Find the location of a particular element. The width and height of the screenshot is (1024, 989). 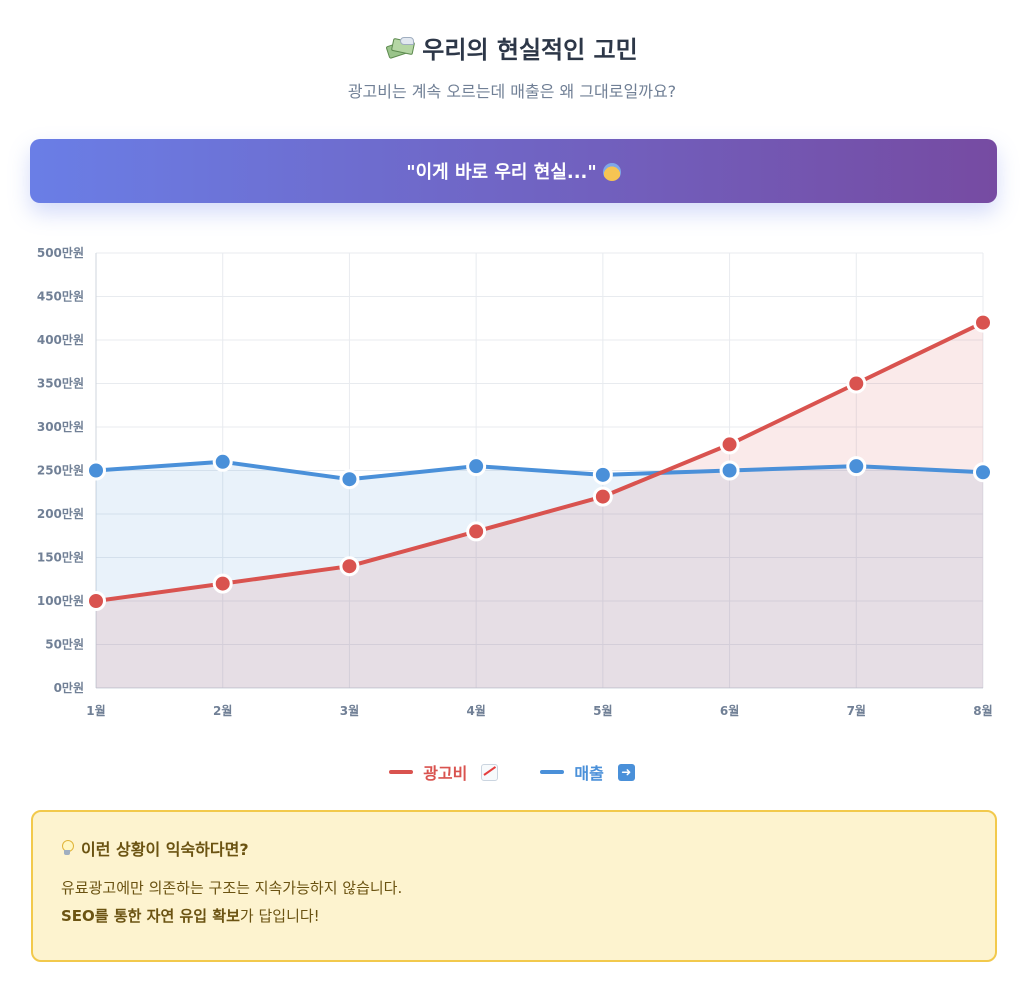

x-tick-label: 1월 is located at coordinates (95, 710).